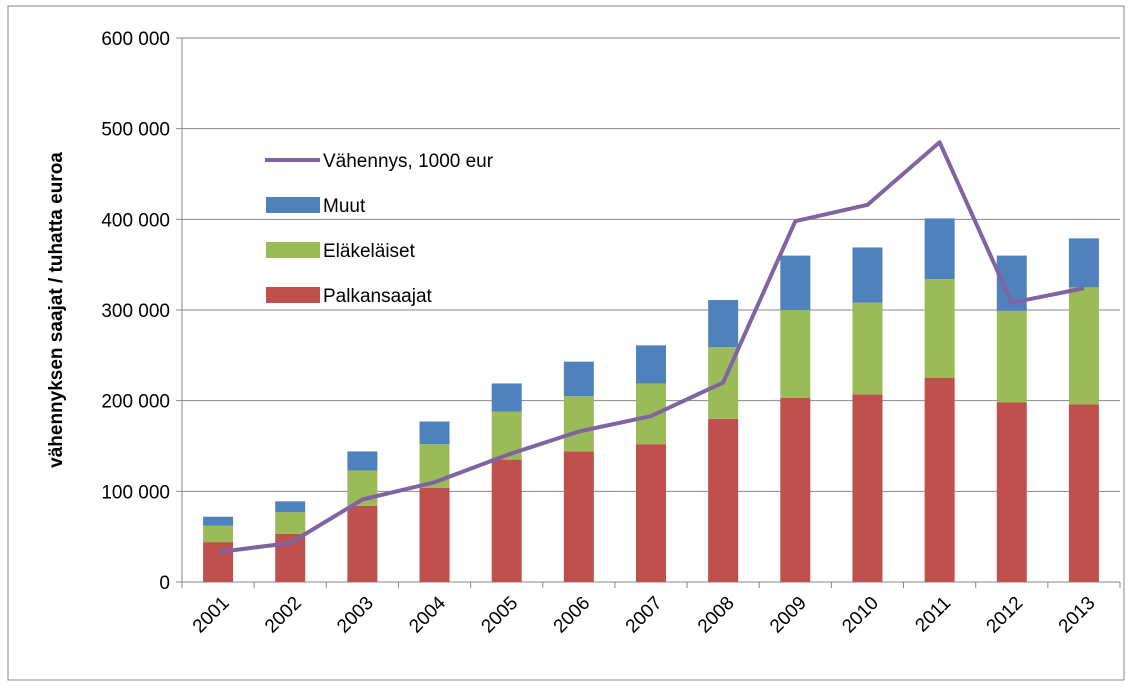 The height and width of the screenshot is (691, 1132). I want to click on y-tick-label: 200 000, so click(135, 402).